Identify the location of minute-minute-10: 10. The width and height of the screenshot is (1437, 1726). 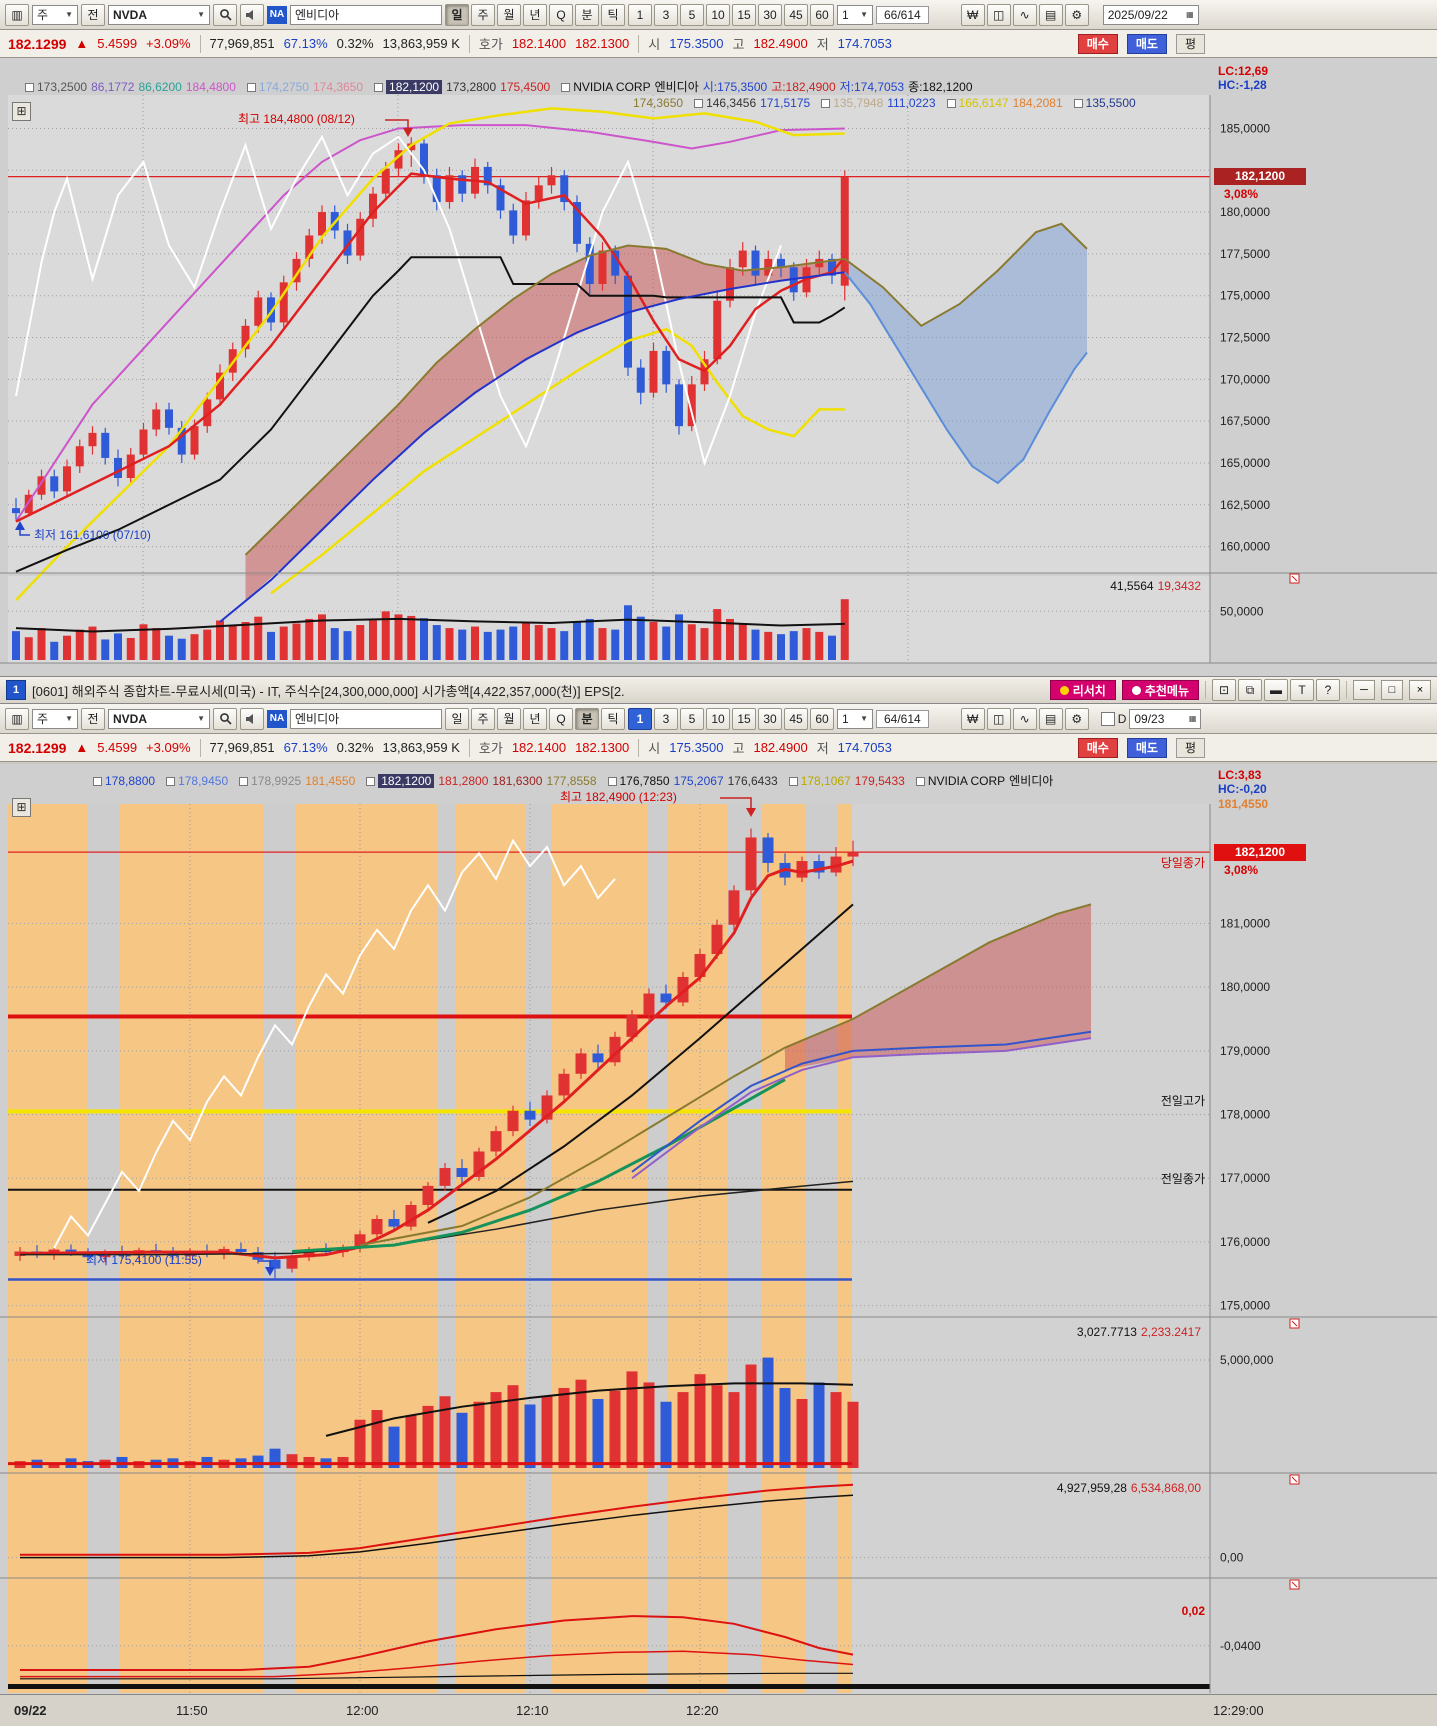
(718, 718).